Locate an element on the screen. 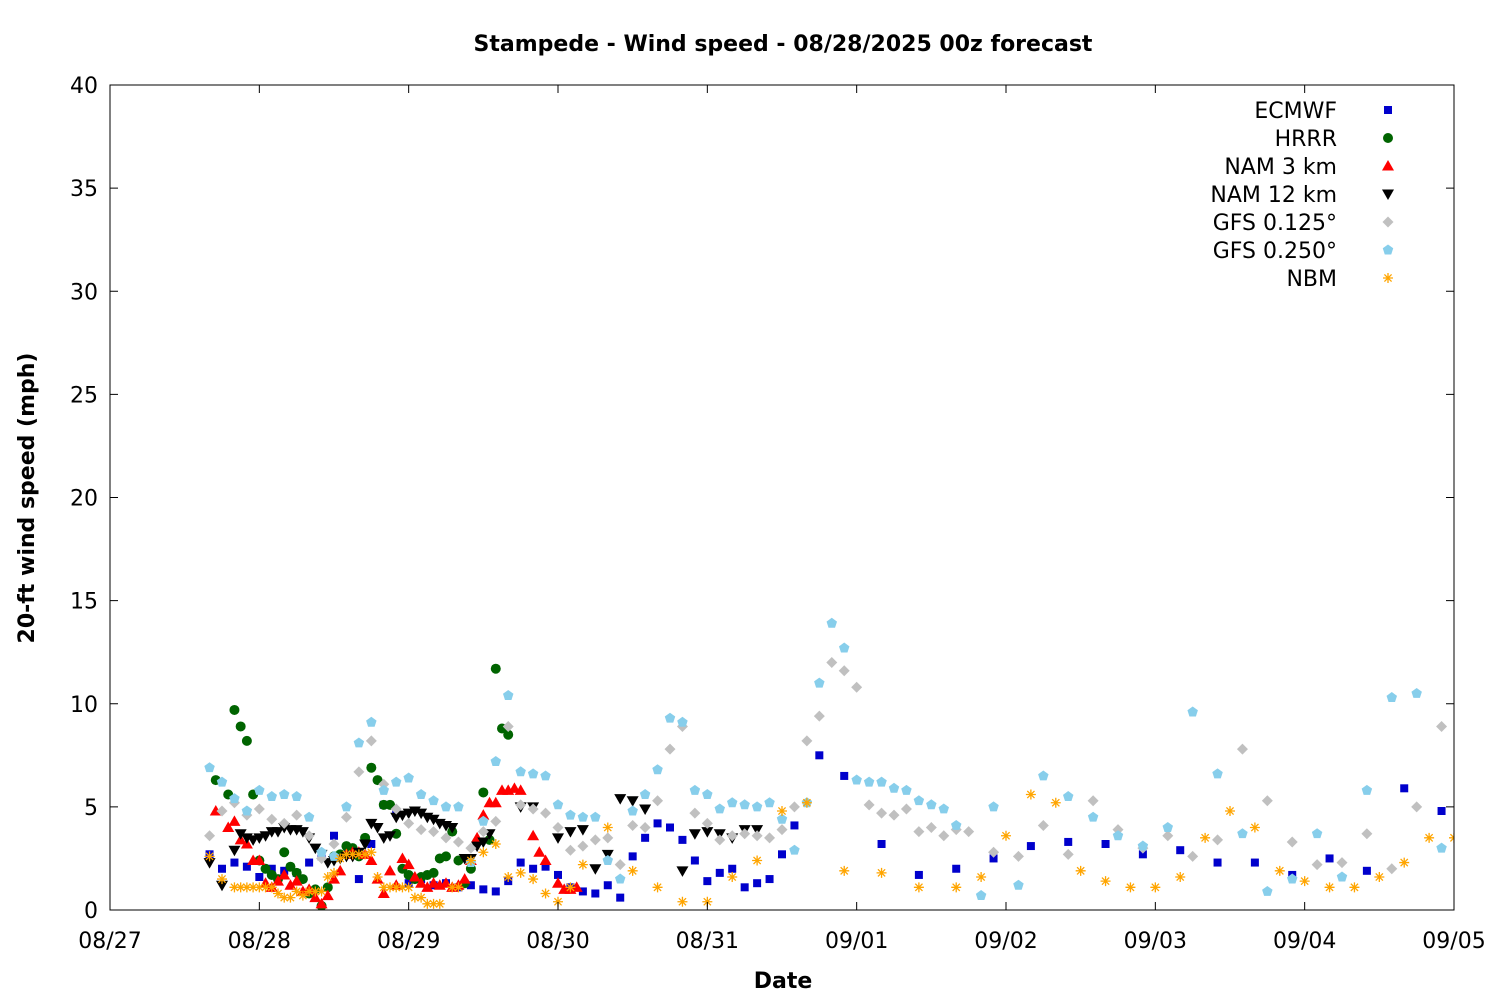  x-tick-label: 08/31 is located at coordinates (707, 941).